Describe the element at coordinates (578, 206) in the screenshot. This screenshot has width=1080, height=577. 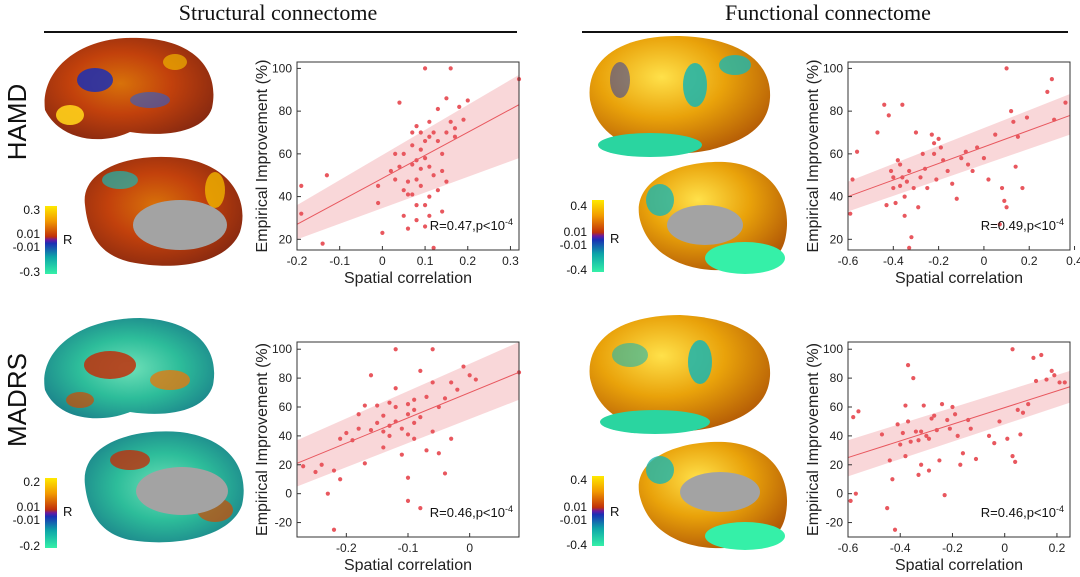
I see `colorbar-max: 0.4` at that location.